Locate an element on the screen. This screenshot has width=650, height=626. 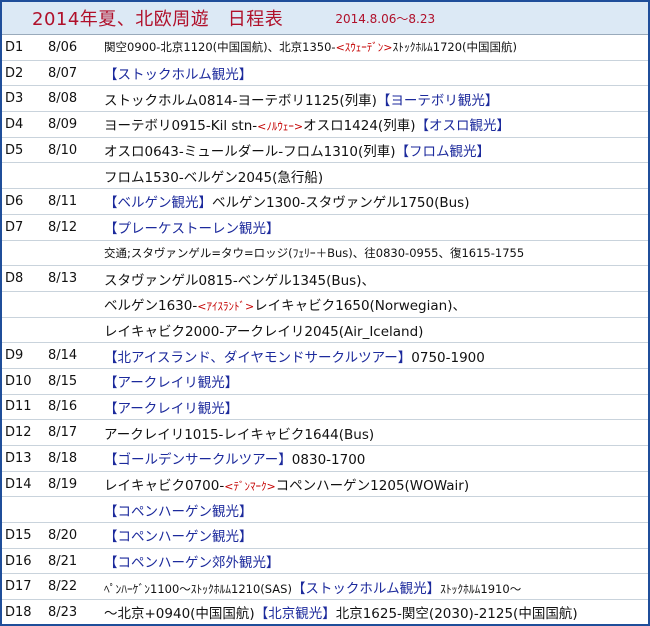
itinerary-row: D3 8/08 ストックホルム0814-ヨーテボリ1125(列車)【ヨーテボリ観光】 is located at coordinates (325, 99).